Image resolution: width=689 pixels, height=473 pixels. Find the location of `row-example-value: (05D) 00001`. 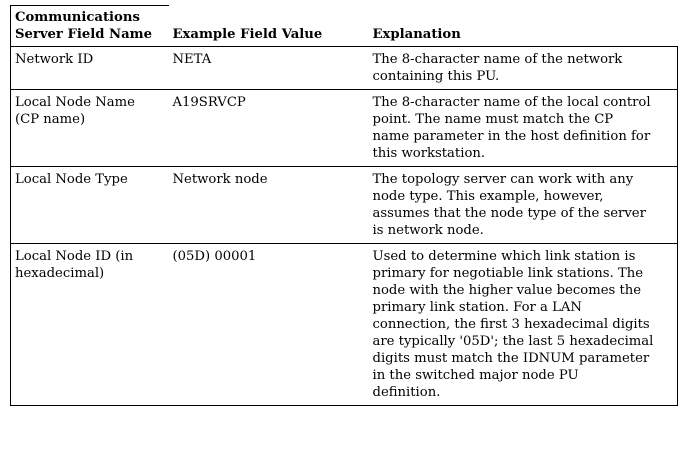

row-example-value: (05D) 00001 is located at coordinates (268, 324).